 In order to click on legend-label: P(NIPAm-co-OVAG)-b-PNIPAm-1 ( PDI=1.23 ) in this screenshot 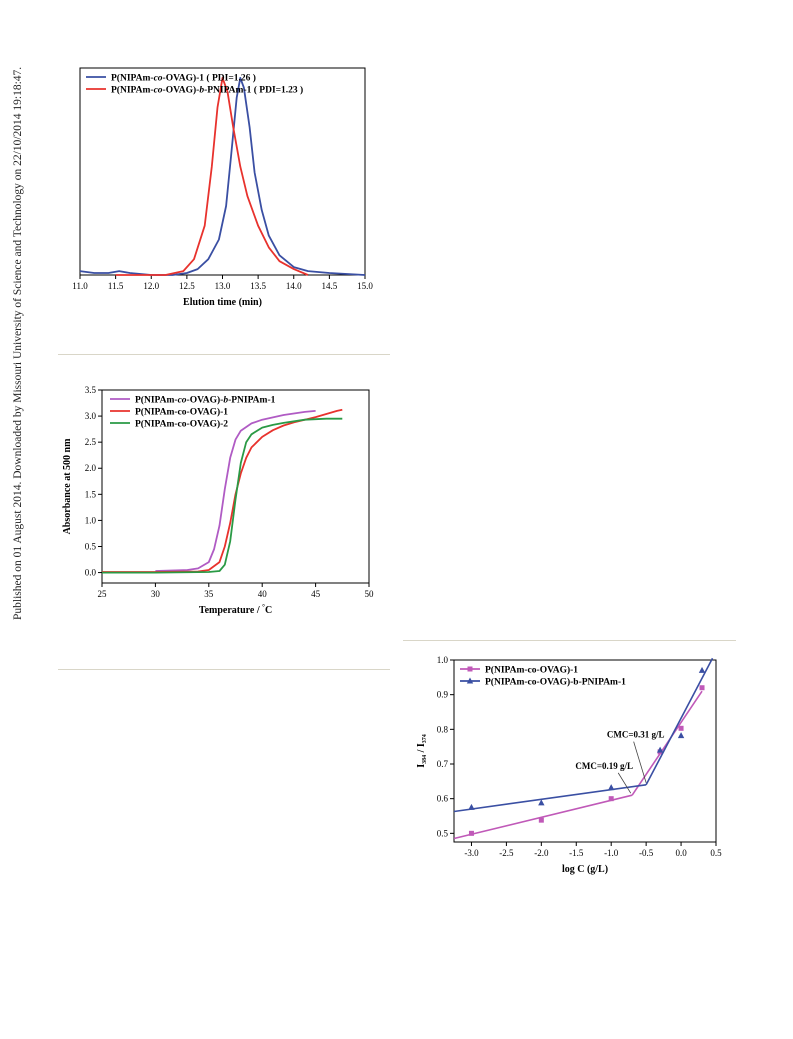, I will do `click(207, 90)`.